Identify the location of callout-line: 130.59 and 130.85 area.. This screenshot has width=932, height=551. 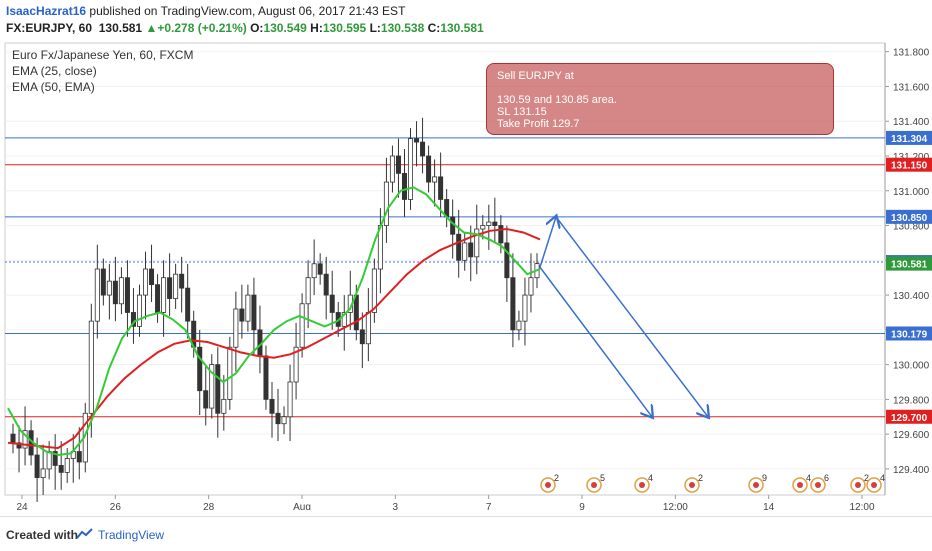
(557, 100).